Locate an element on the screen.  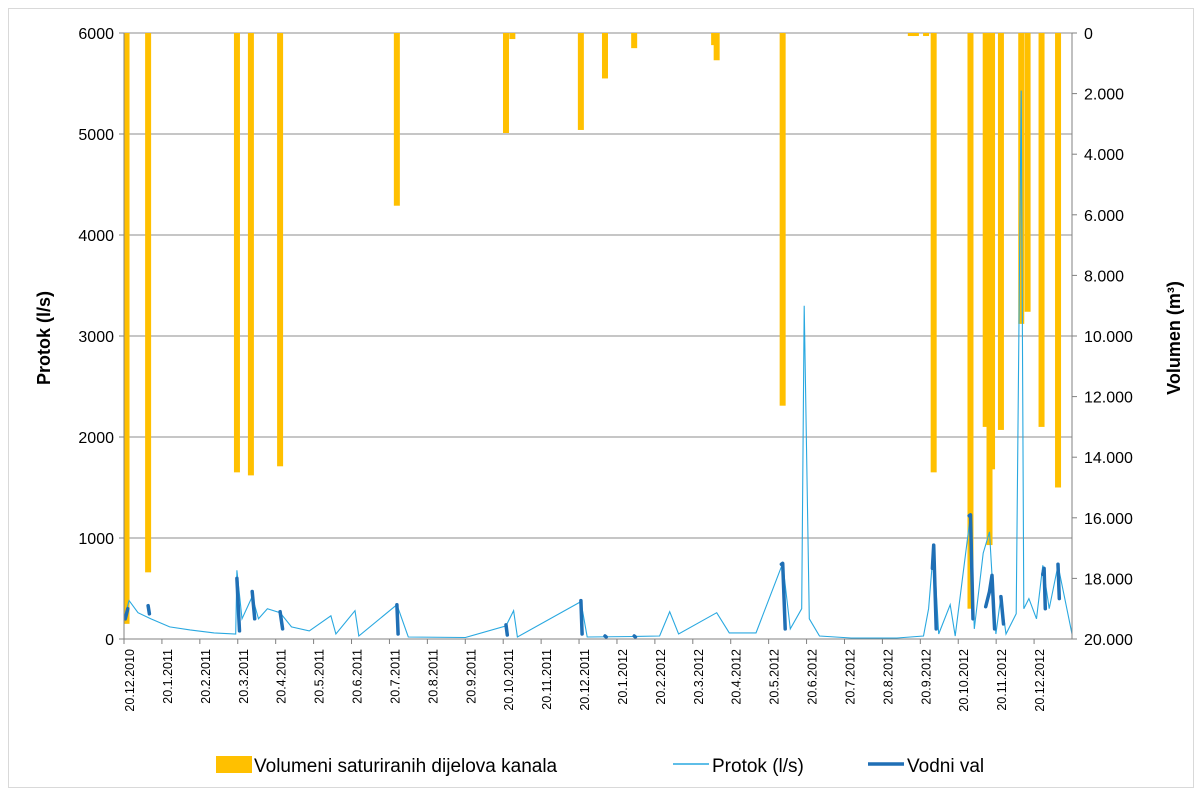
left-tick-label: 4000 is located at coordinates (96, 236).